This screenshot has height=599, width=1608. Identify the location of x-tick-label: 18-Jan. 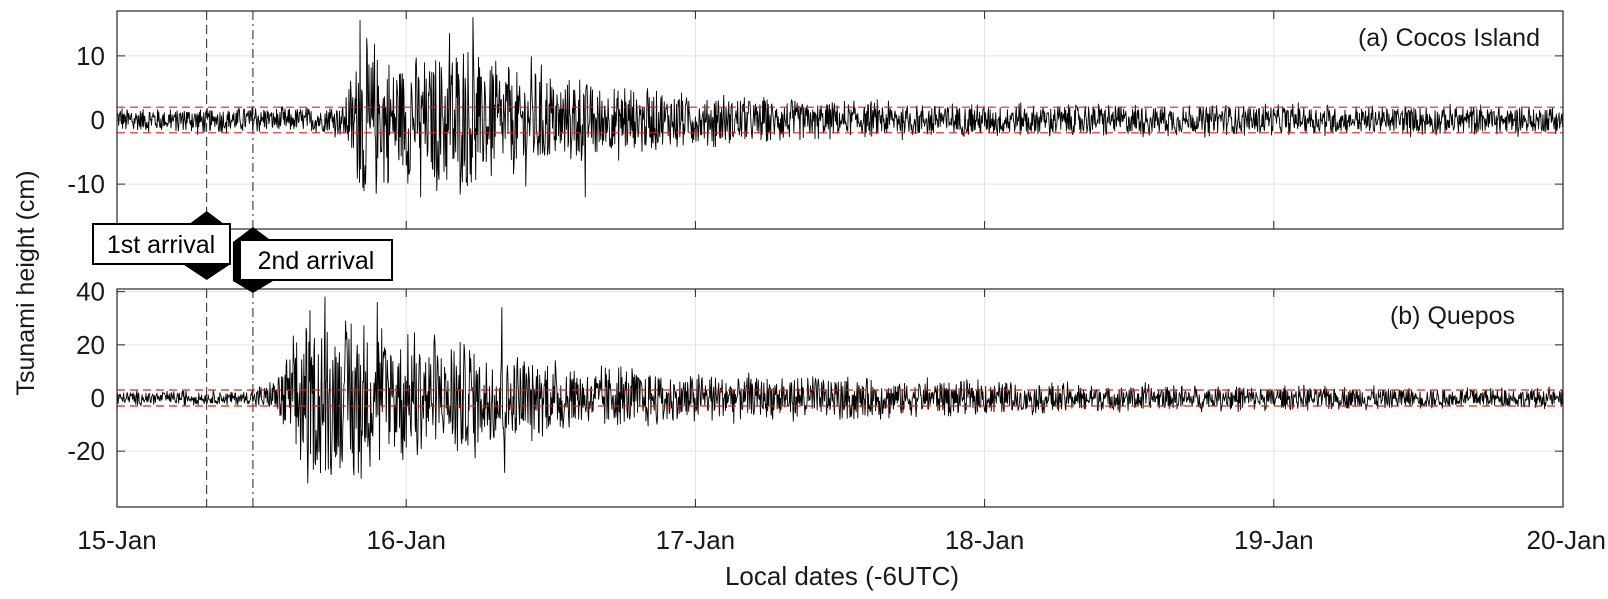
(985, 540).